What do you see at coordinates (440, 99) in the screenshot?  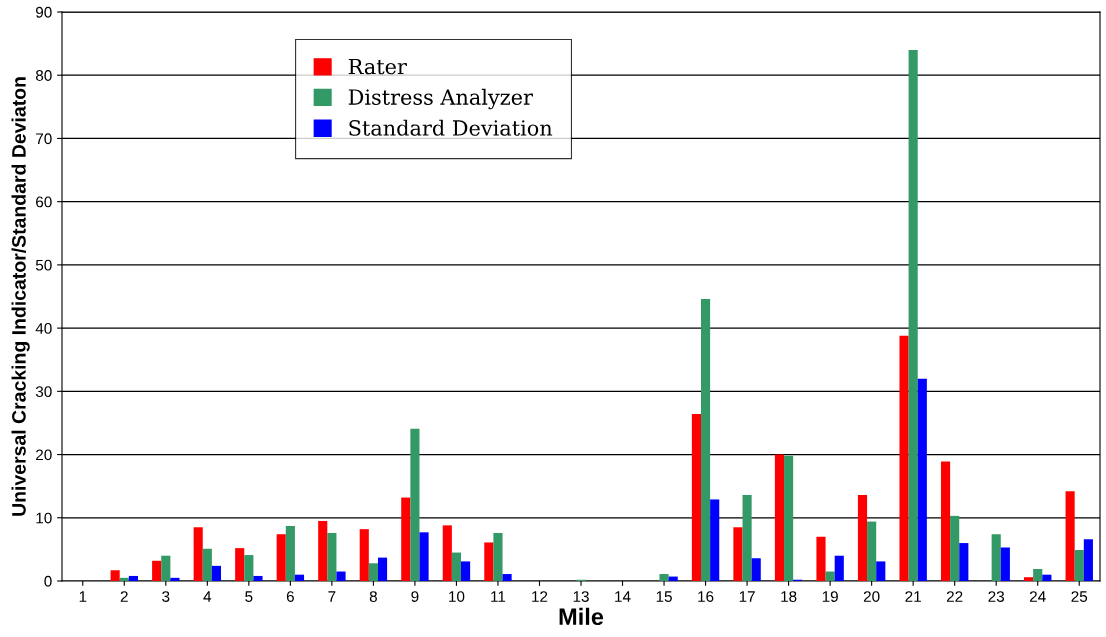 I see `legend-label: Distress Analyzer` at bounding box center [440, 99].